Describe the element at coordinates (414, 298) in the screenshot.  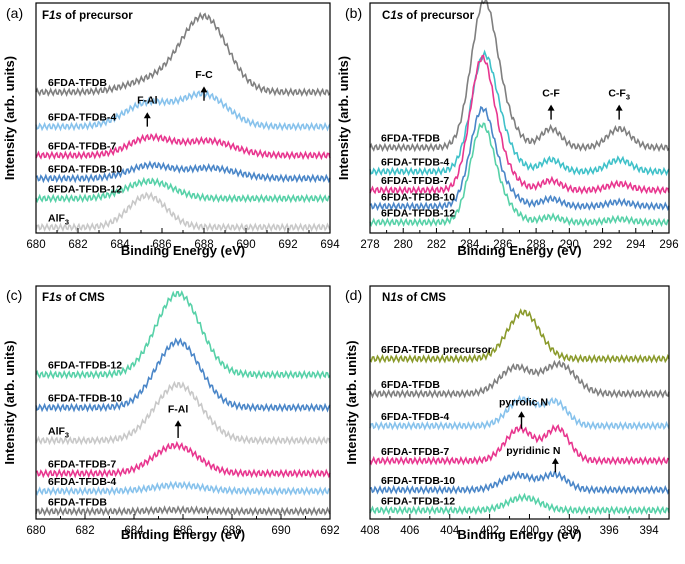
I see `panel-title: N1s of CMS` at that location.